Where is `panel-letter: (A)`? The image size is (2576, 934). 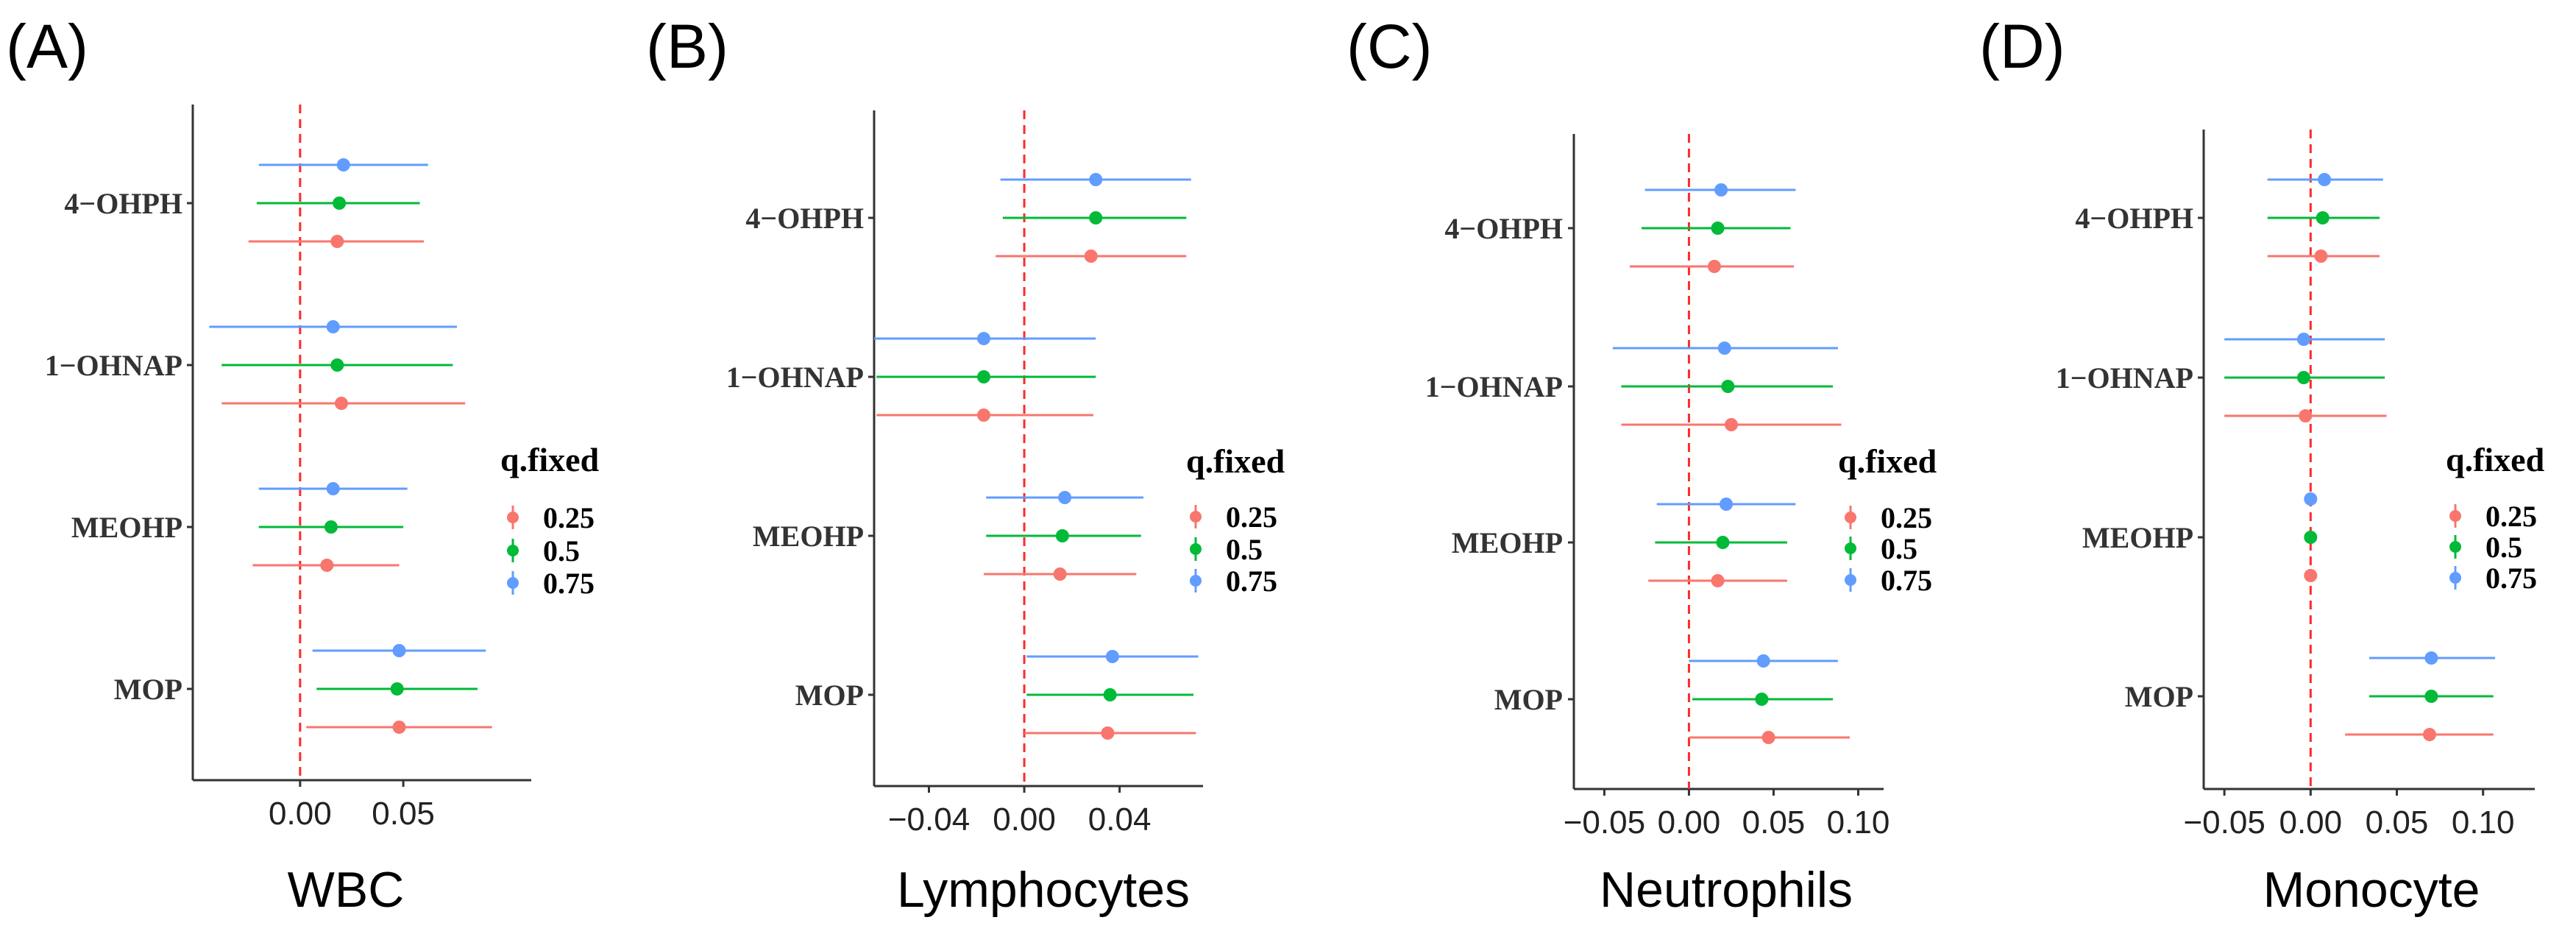 panel-letter: (A) is located at coordinates (47, 46).